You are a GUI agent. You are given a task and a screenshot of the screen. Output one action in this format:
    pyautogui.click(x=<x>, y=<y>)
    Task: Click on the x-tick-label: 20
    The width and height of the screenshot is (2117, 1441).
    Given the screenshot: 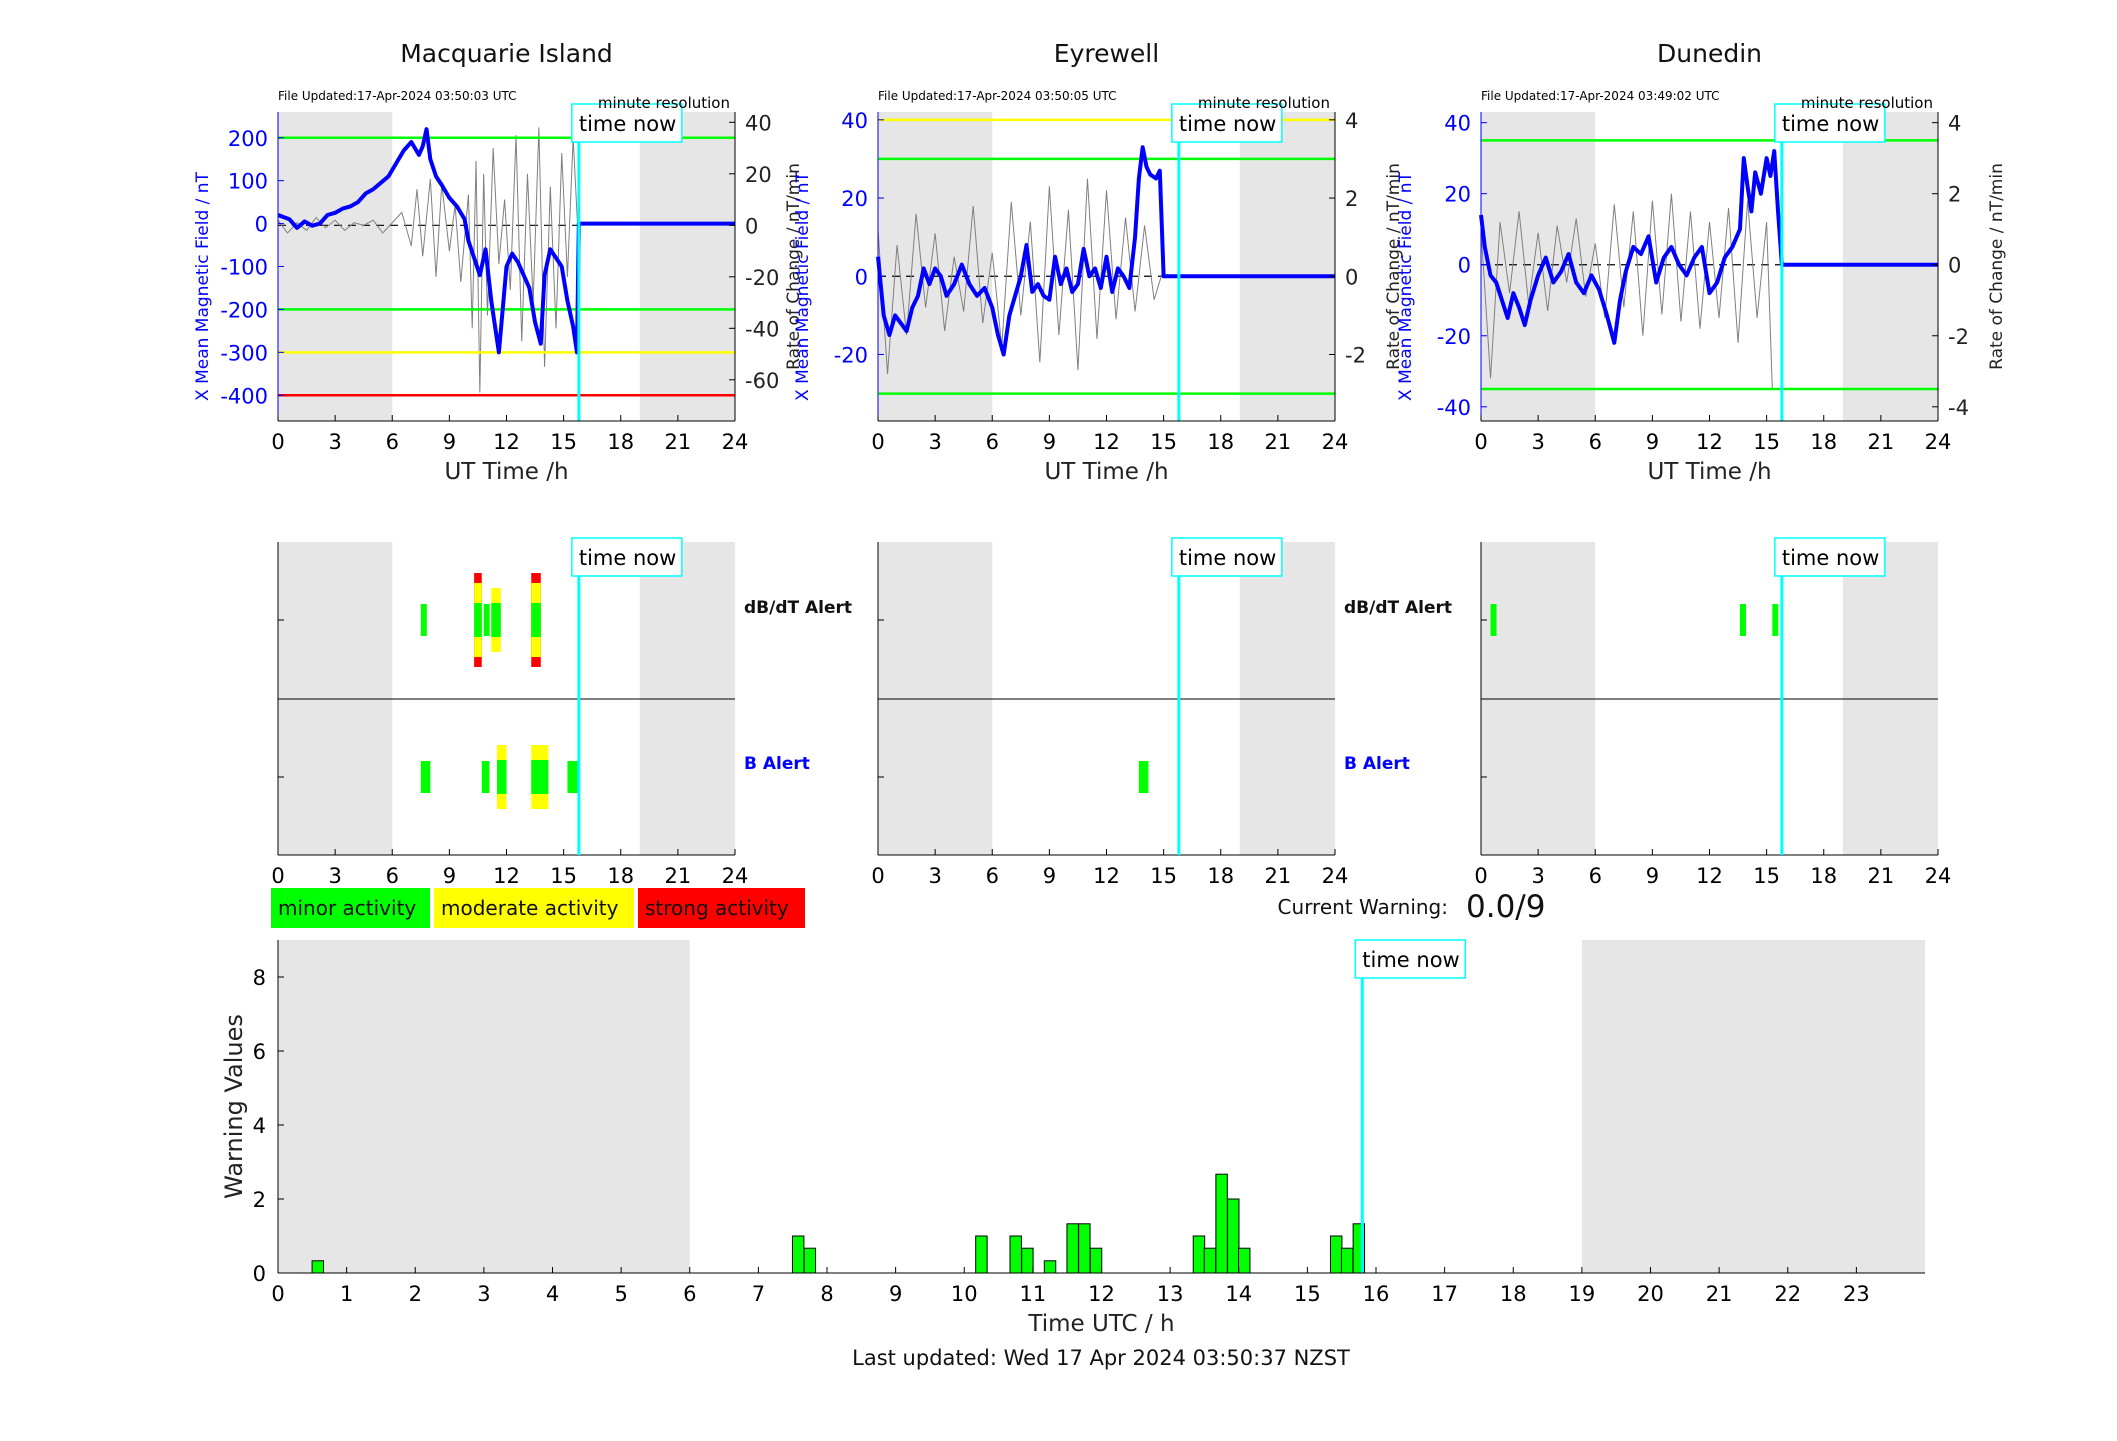 What is the action you would take?
    pyautogui.click(x=1650, y=1294)
    